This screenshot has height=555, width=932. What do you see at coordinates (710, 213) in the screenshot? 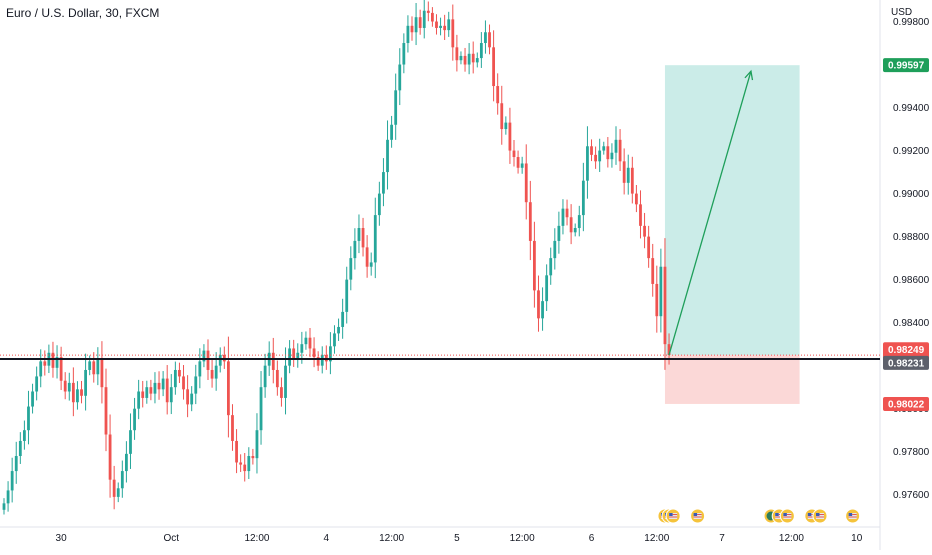
I see `trend-arrow` at bounding box center [710, 213].